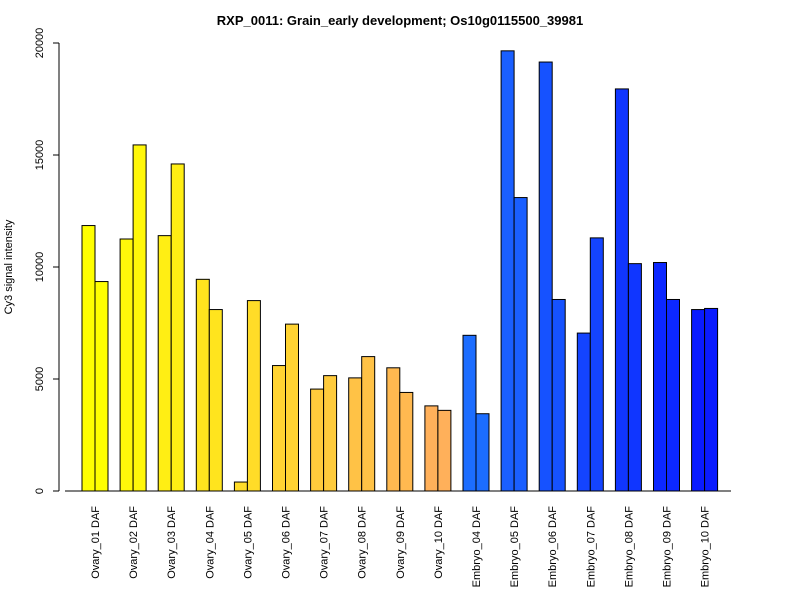 This screenshot has height=600, width=800. What do you see at coordinates (591, 547) in the screenshot?
I see `x-tick-label: Embryo_07 DAF` at bounding box center [591, 547].